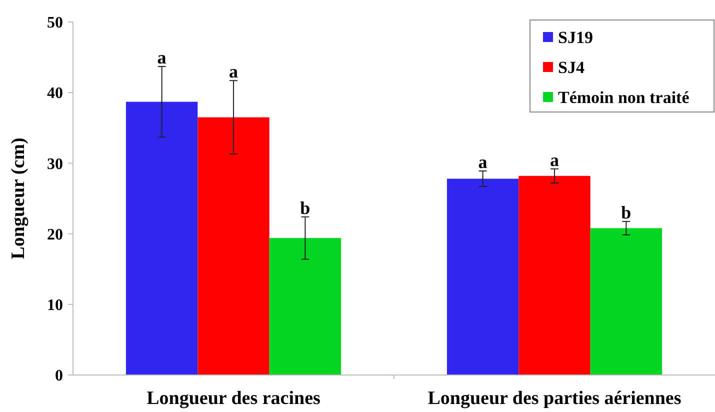  I want to click on y-tick-label: 30, so click(55, 164).